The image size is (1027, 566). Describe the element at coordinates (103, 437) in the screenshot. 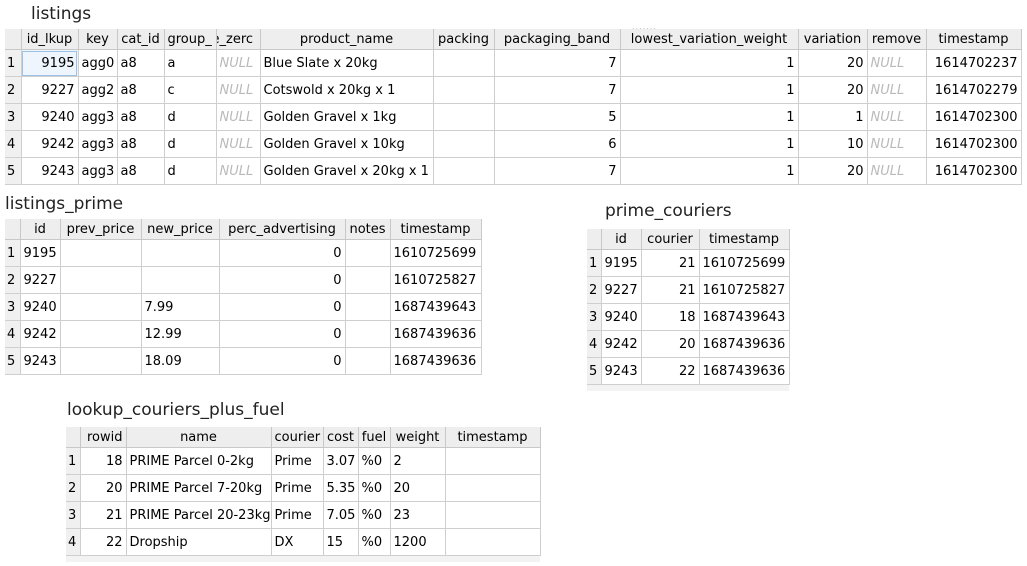

I see `column-header: rowid` at that location.